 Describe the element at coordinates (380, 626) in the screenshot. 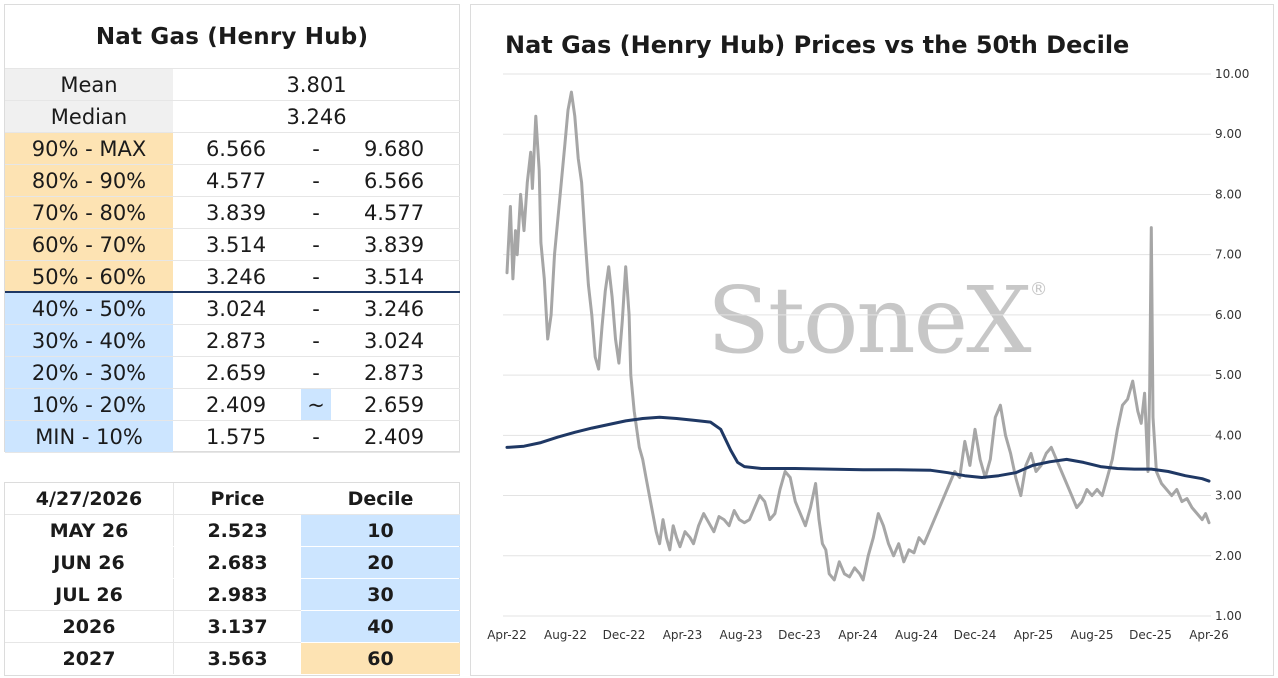

I see `contract-decile: 40` at that location.